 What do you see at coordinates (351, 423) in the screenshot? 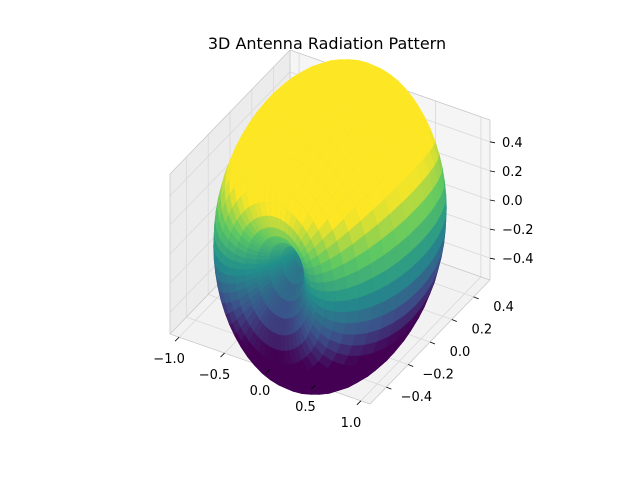
I see `x-tick-label: 1.0` at bounding box center [351, 423].